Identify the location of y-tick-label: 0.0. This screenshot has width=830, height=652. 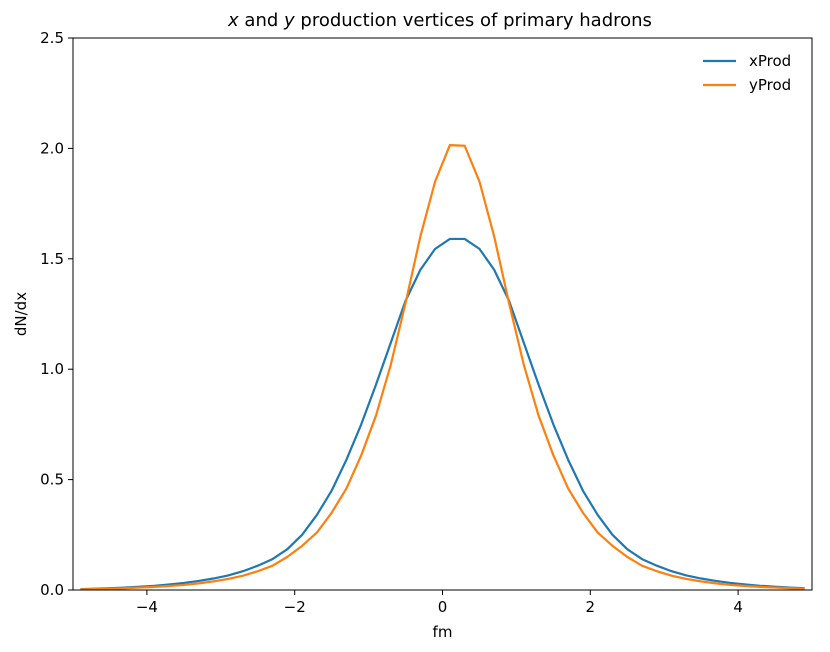
(52, 590).